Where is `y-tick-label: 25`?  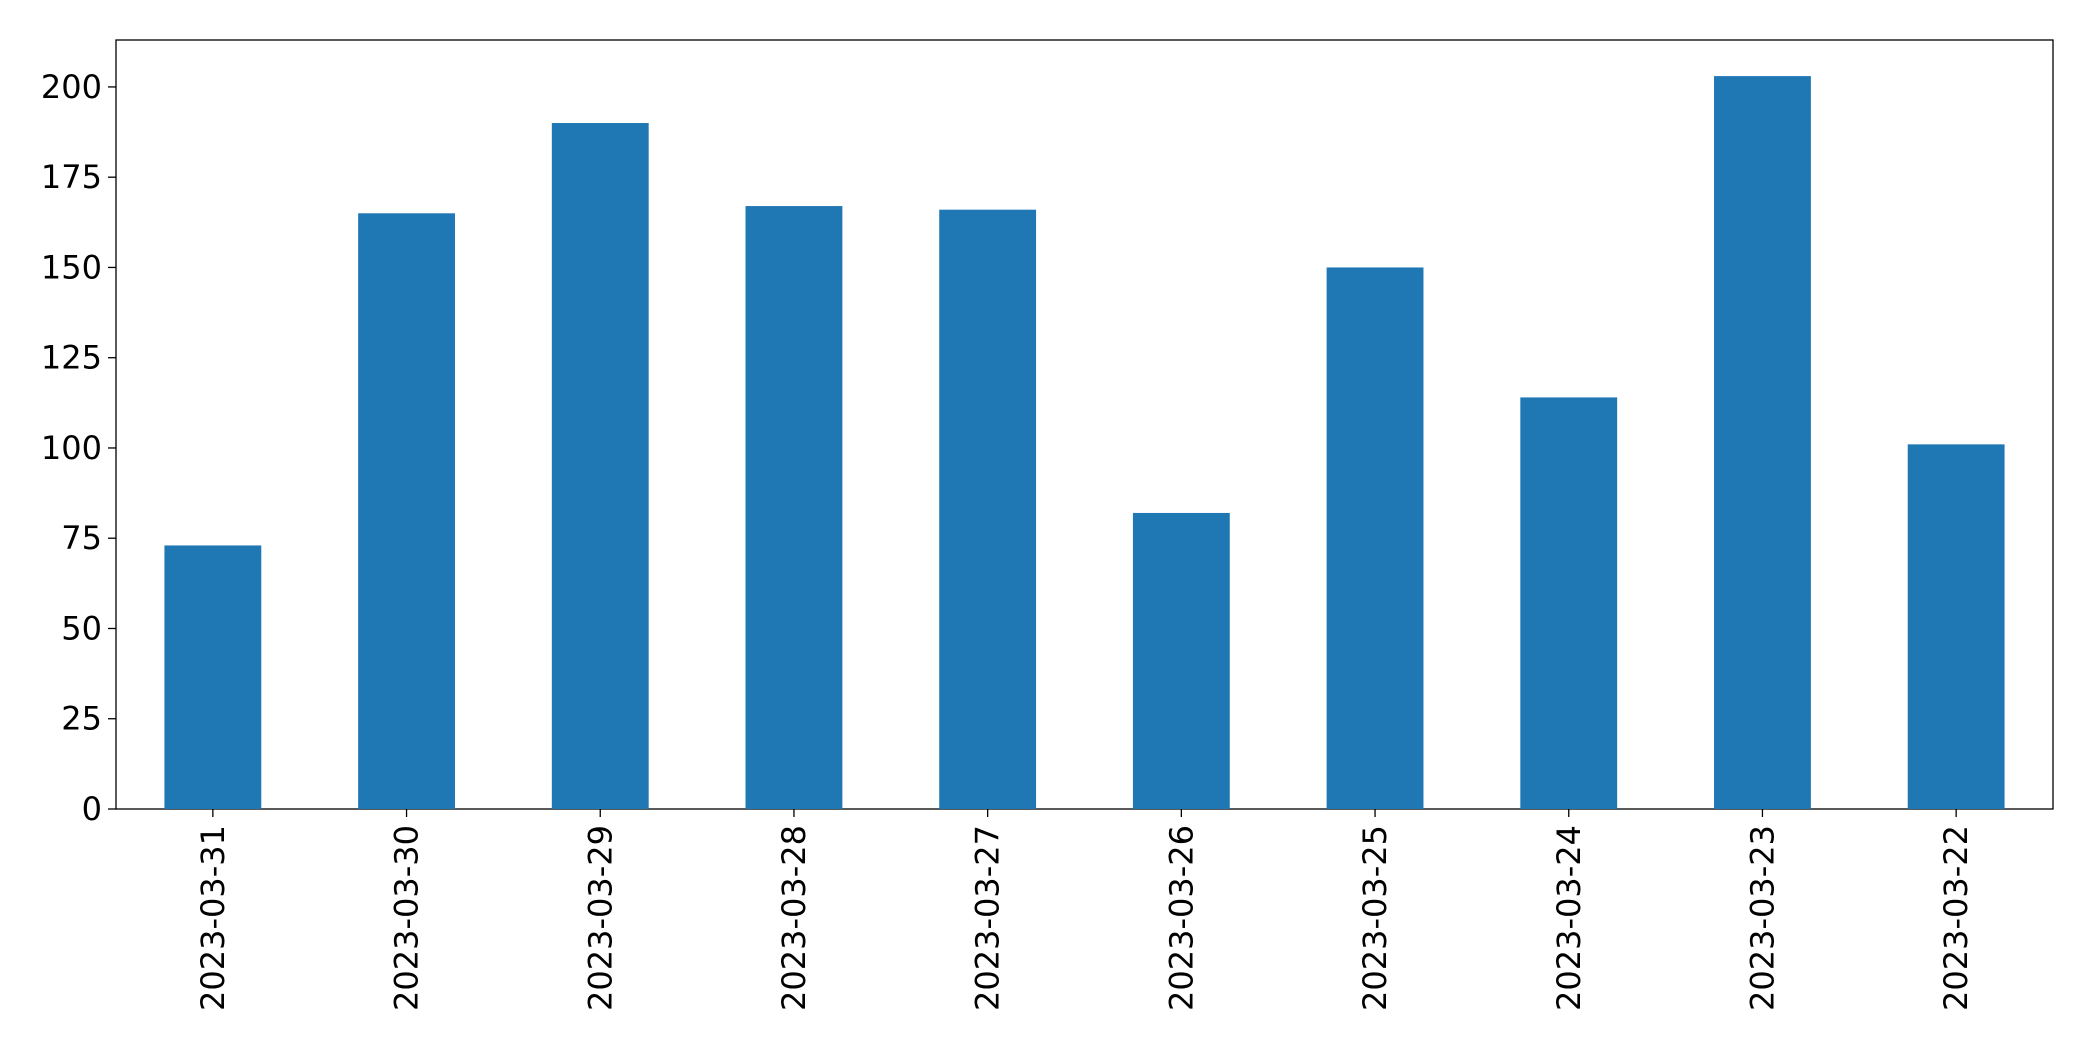
y-tick-label: 25 is located at coordinates (81, 719).